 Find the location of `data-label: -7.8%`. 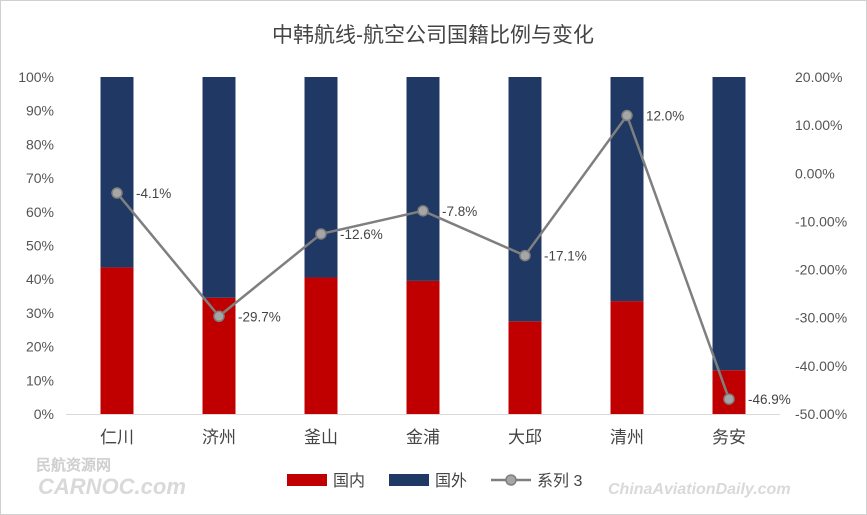

data-label: -7.8% is located at coordinates (459, 211).